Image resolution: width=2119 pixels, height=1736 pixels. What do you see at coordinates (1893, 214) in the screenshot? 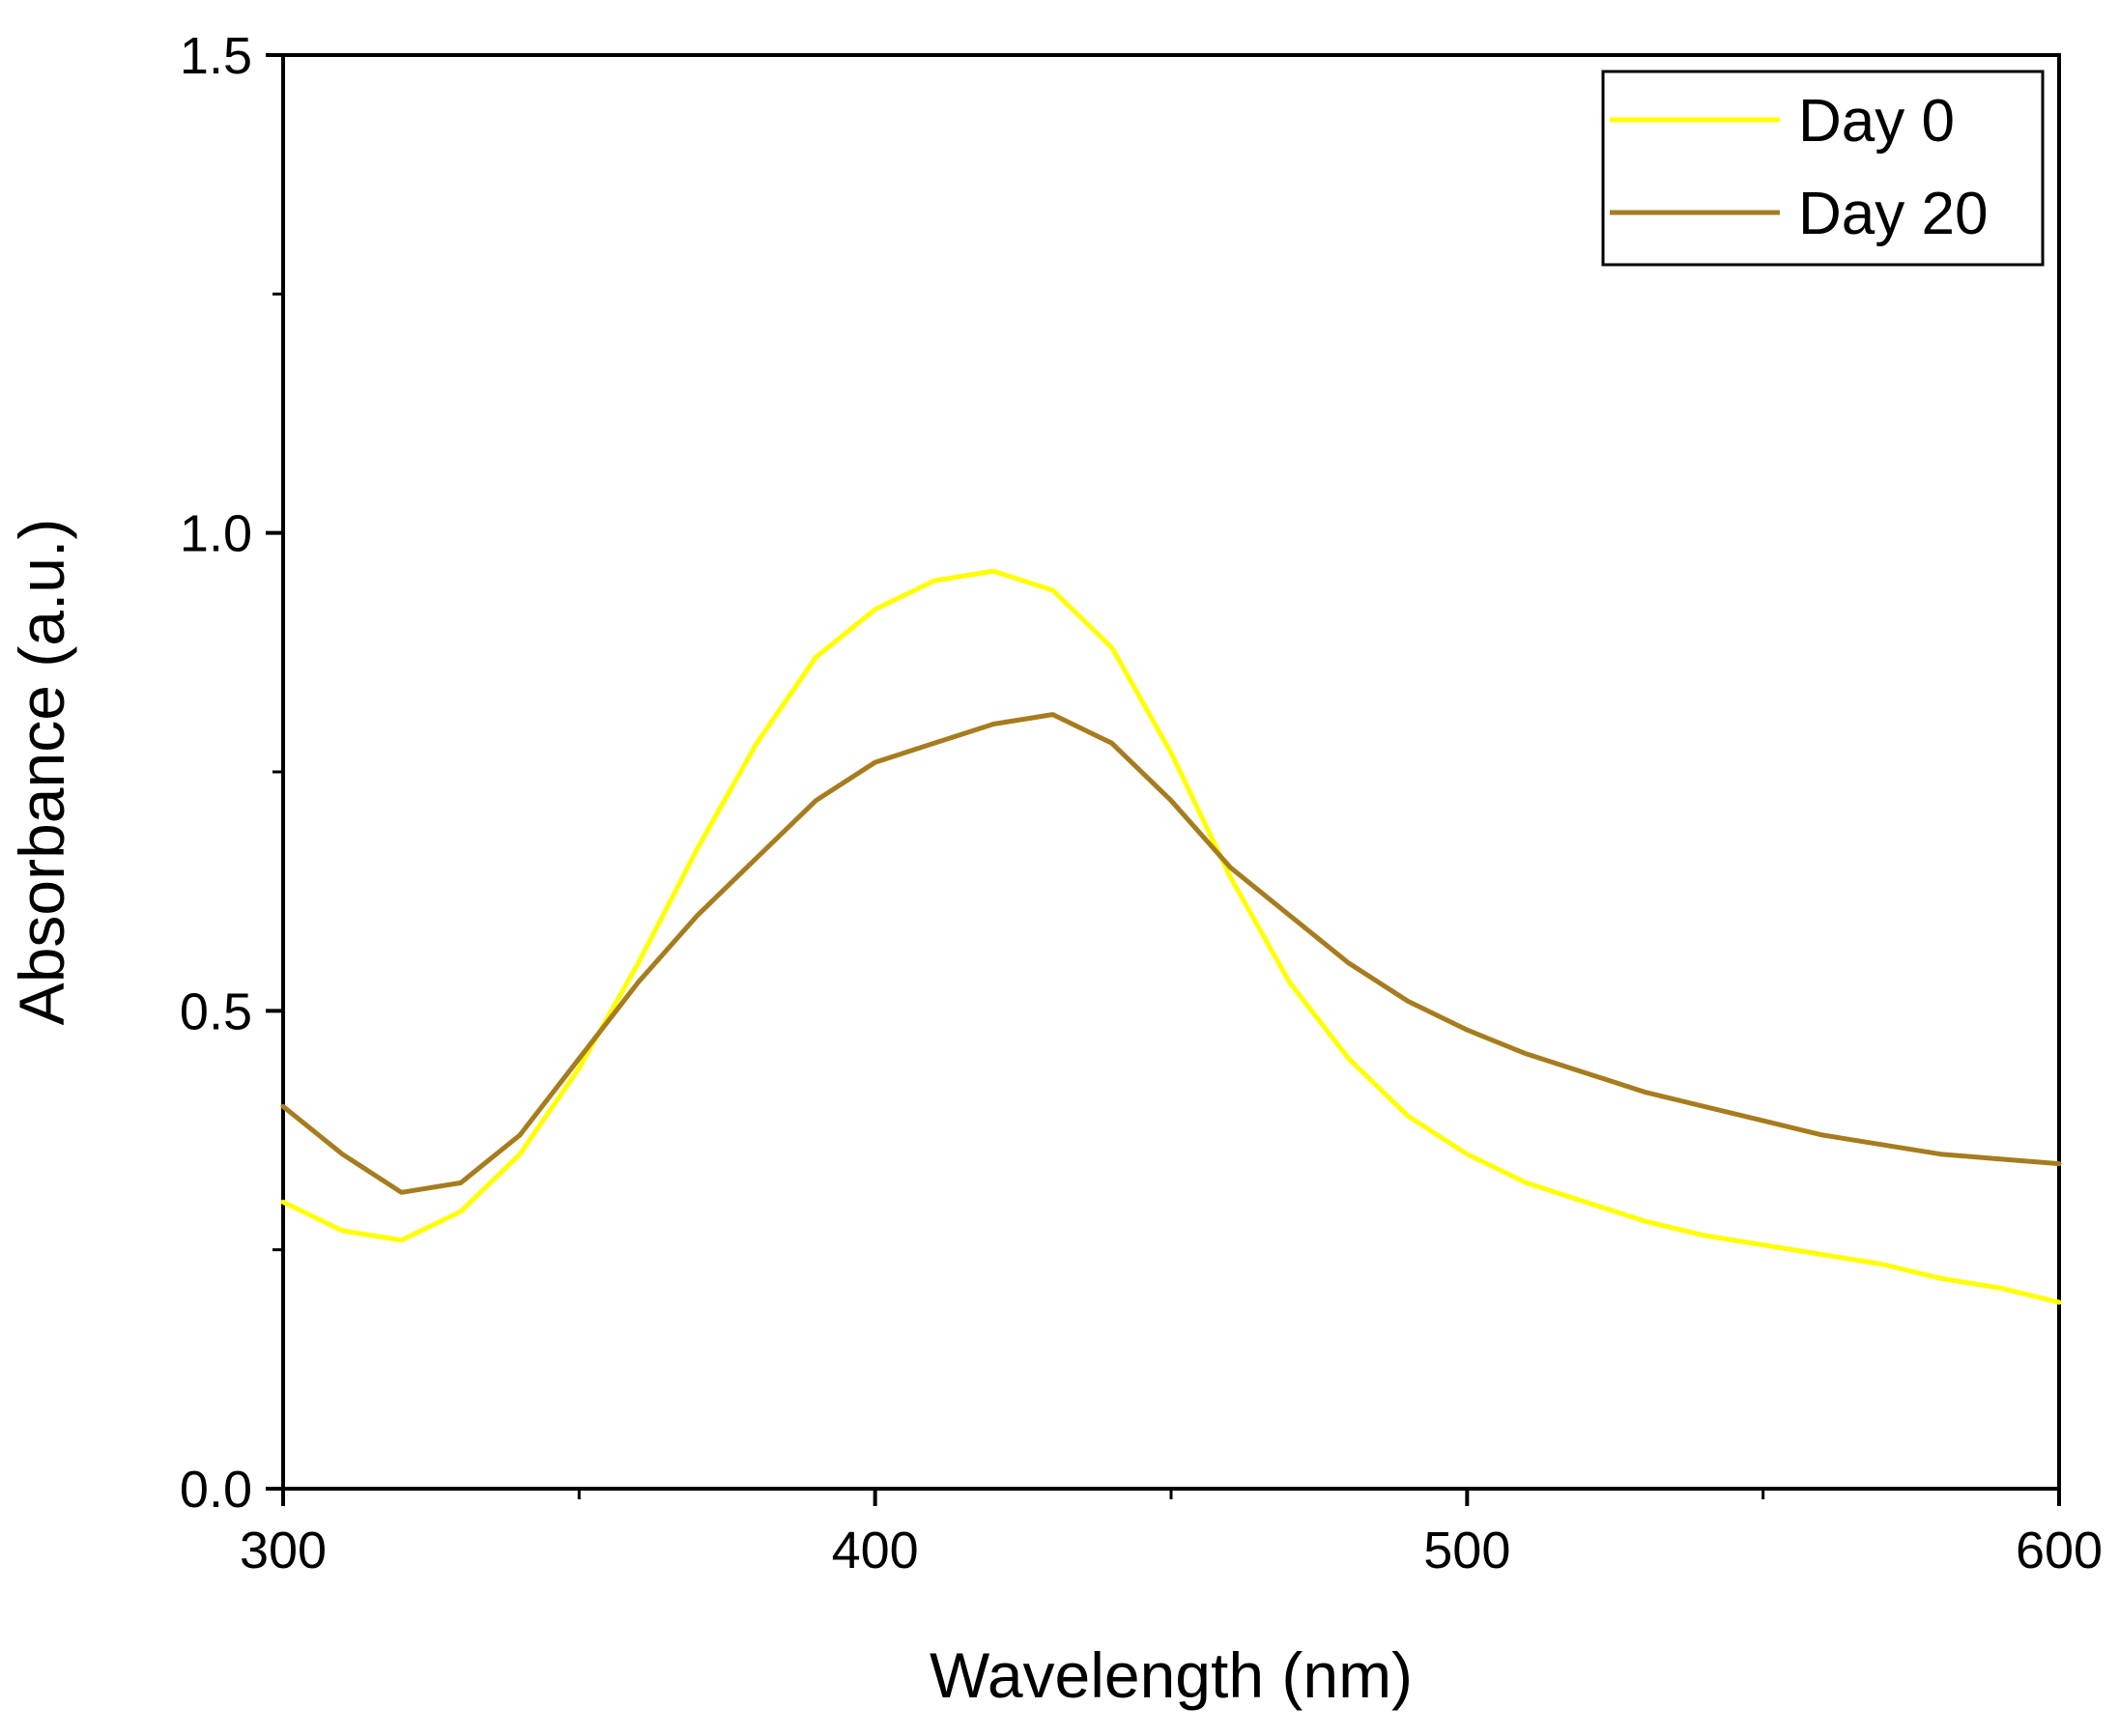
I see `legend-label-day-20: Day 20` at bounding box center [1893, 214].